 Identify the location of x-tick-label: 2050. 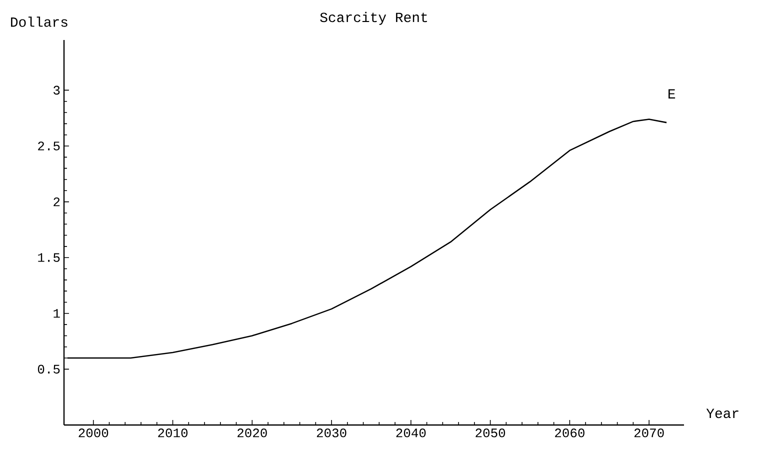
(491, 433).